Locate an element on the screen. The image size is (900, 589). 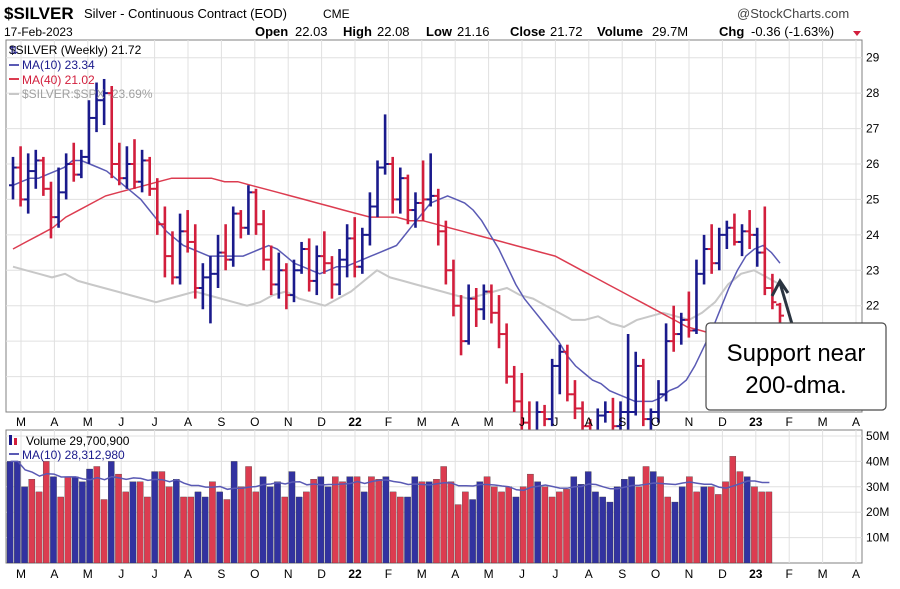
annotation-arrow-icon is located at coordinates (782, 301).